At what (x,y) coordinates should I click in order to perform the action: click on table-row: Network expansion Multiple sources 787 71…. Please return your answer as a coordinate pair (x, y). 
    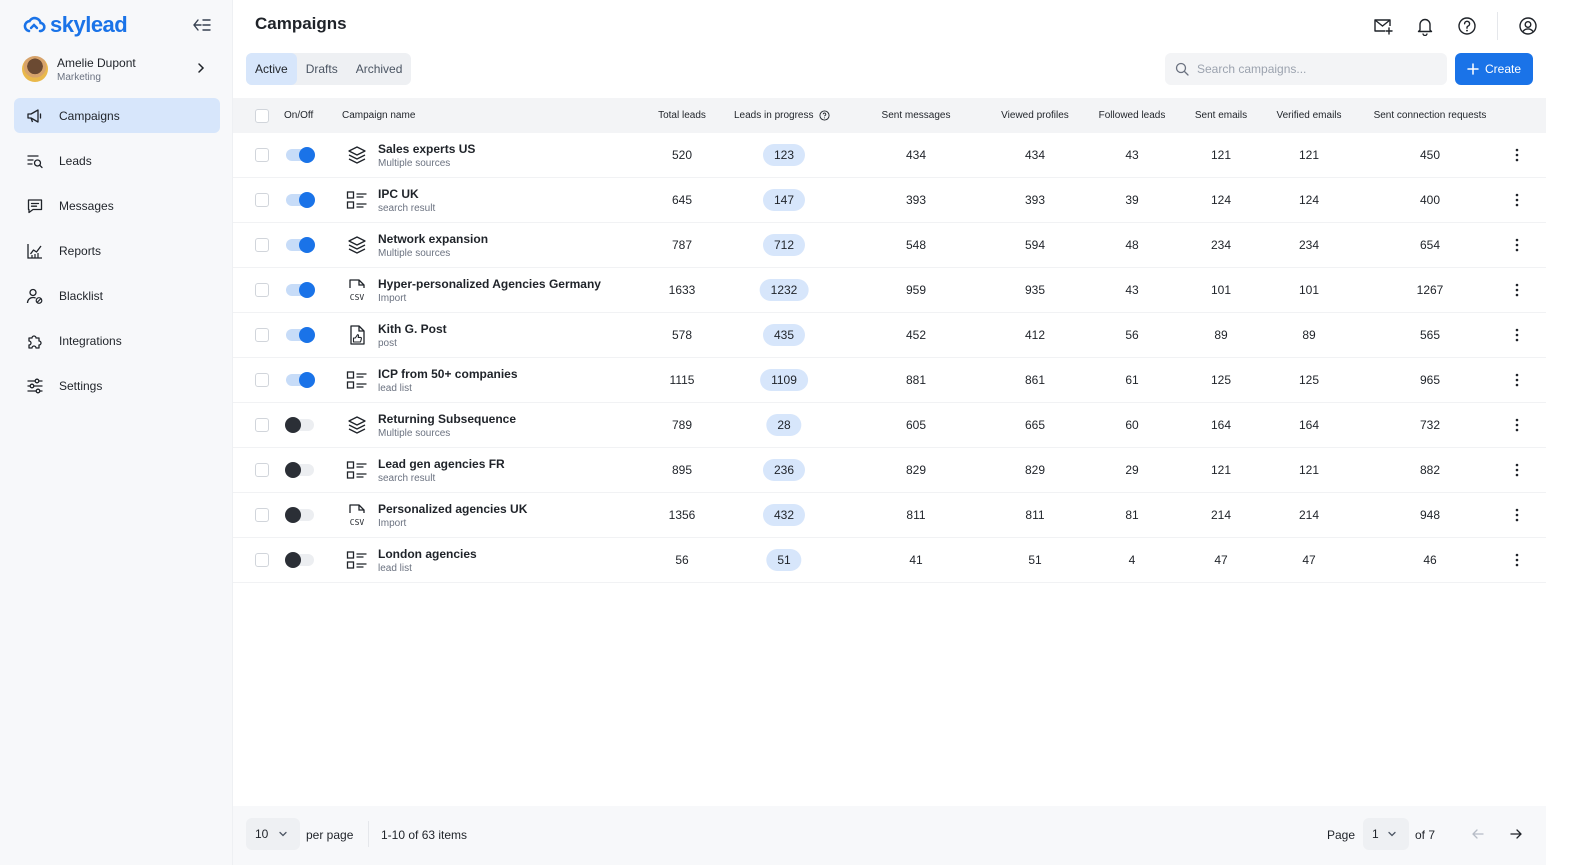
    Looking at the image, I should click on (889, 245).